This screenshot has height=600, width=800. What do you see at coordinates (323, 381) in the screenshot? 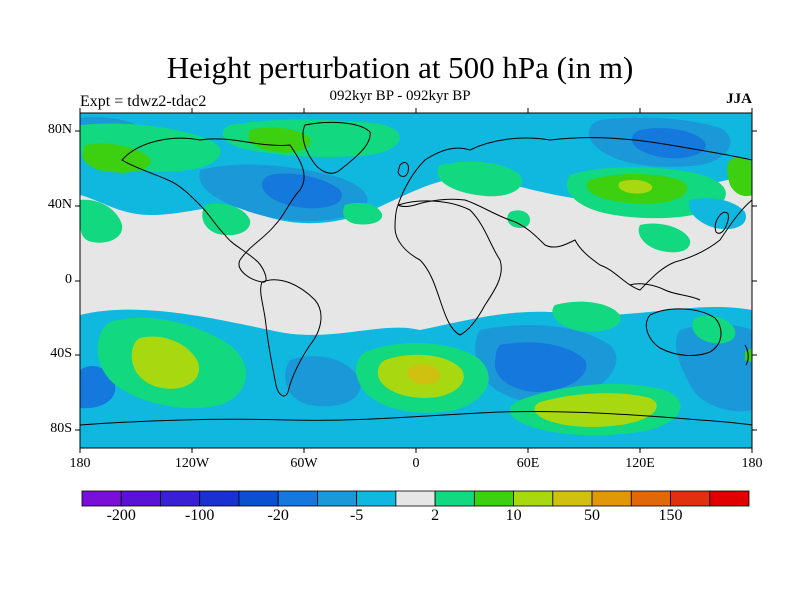
I see `contour-blue-s-america` at bounding box center [323, 381].